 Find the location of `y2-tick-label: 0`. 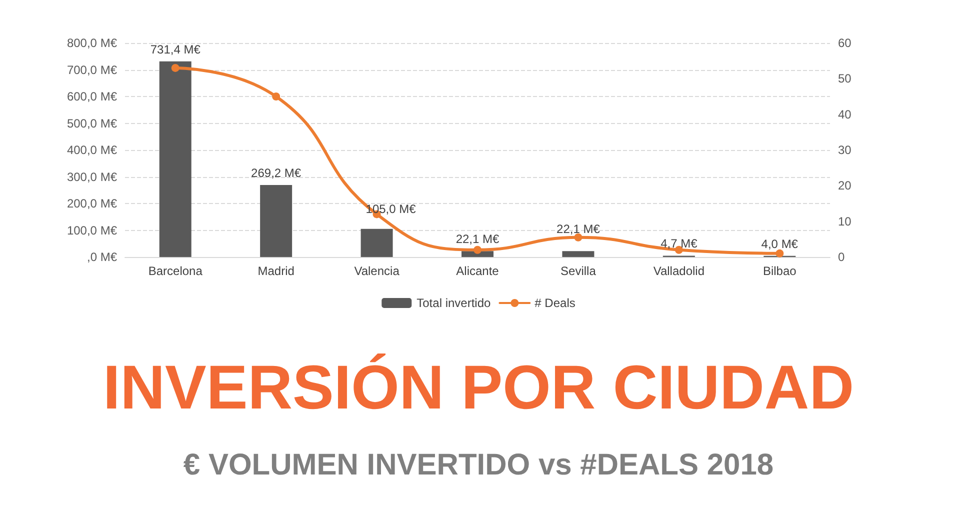

y2-tick-label: 0 is located at coordinates (841, 257).